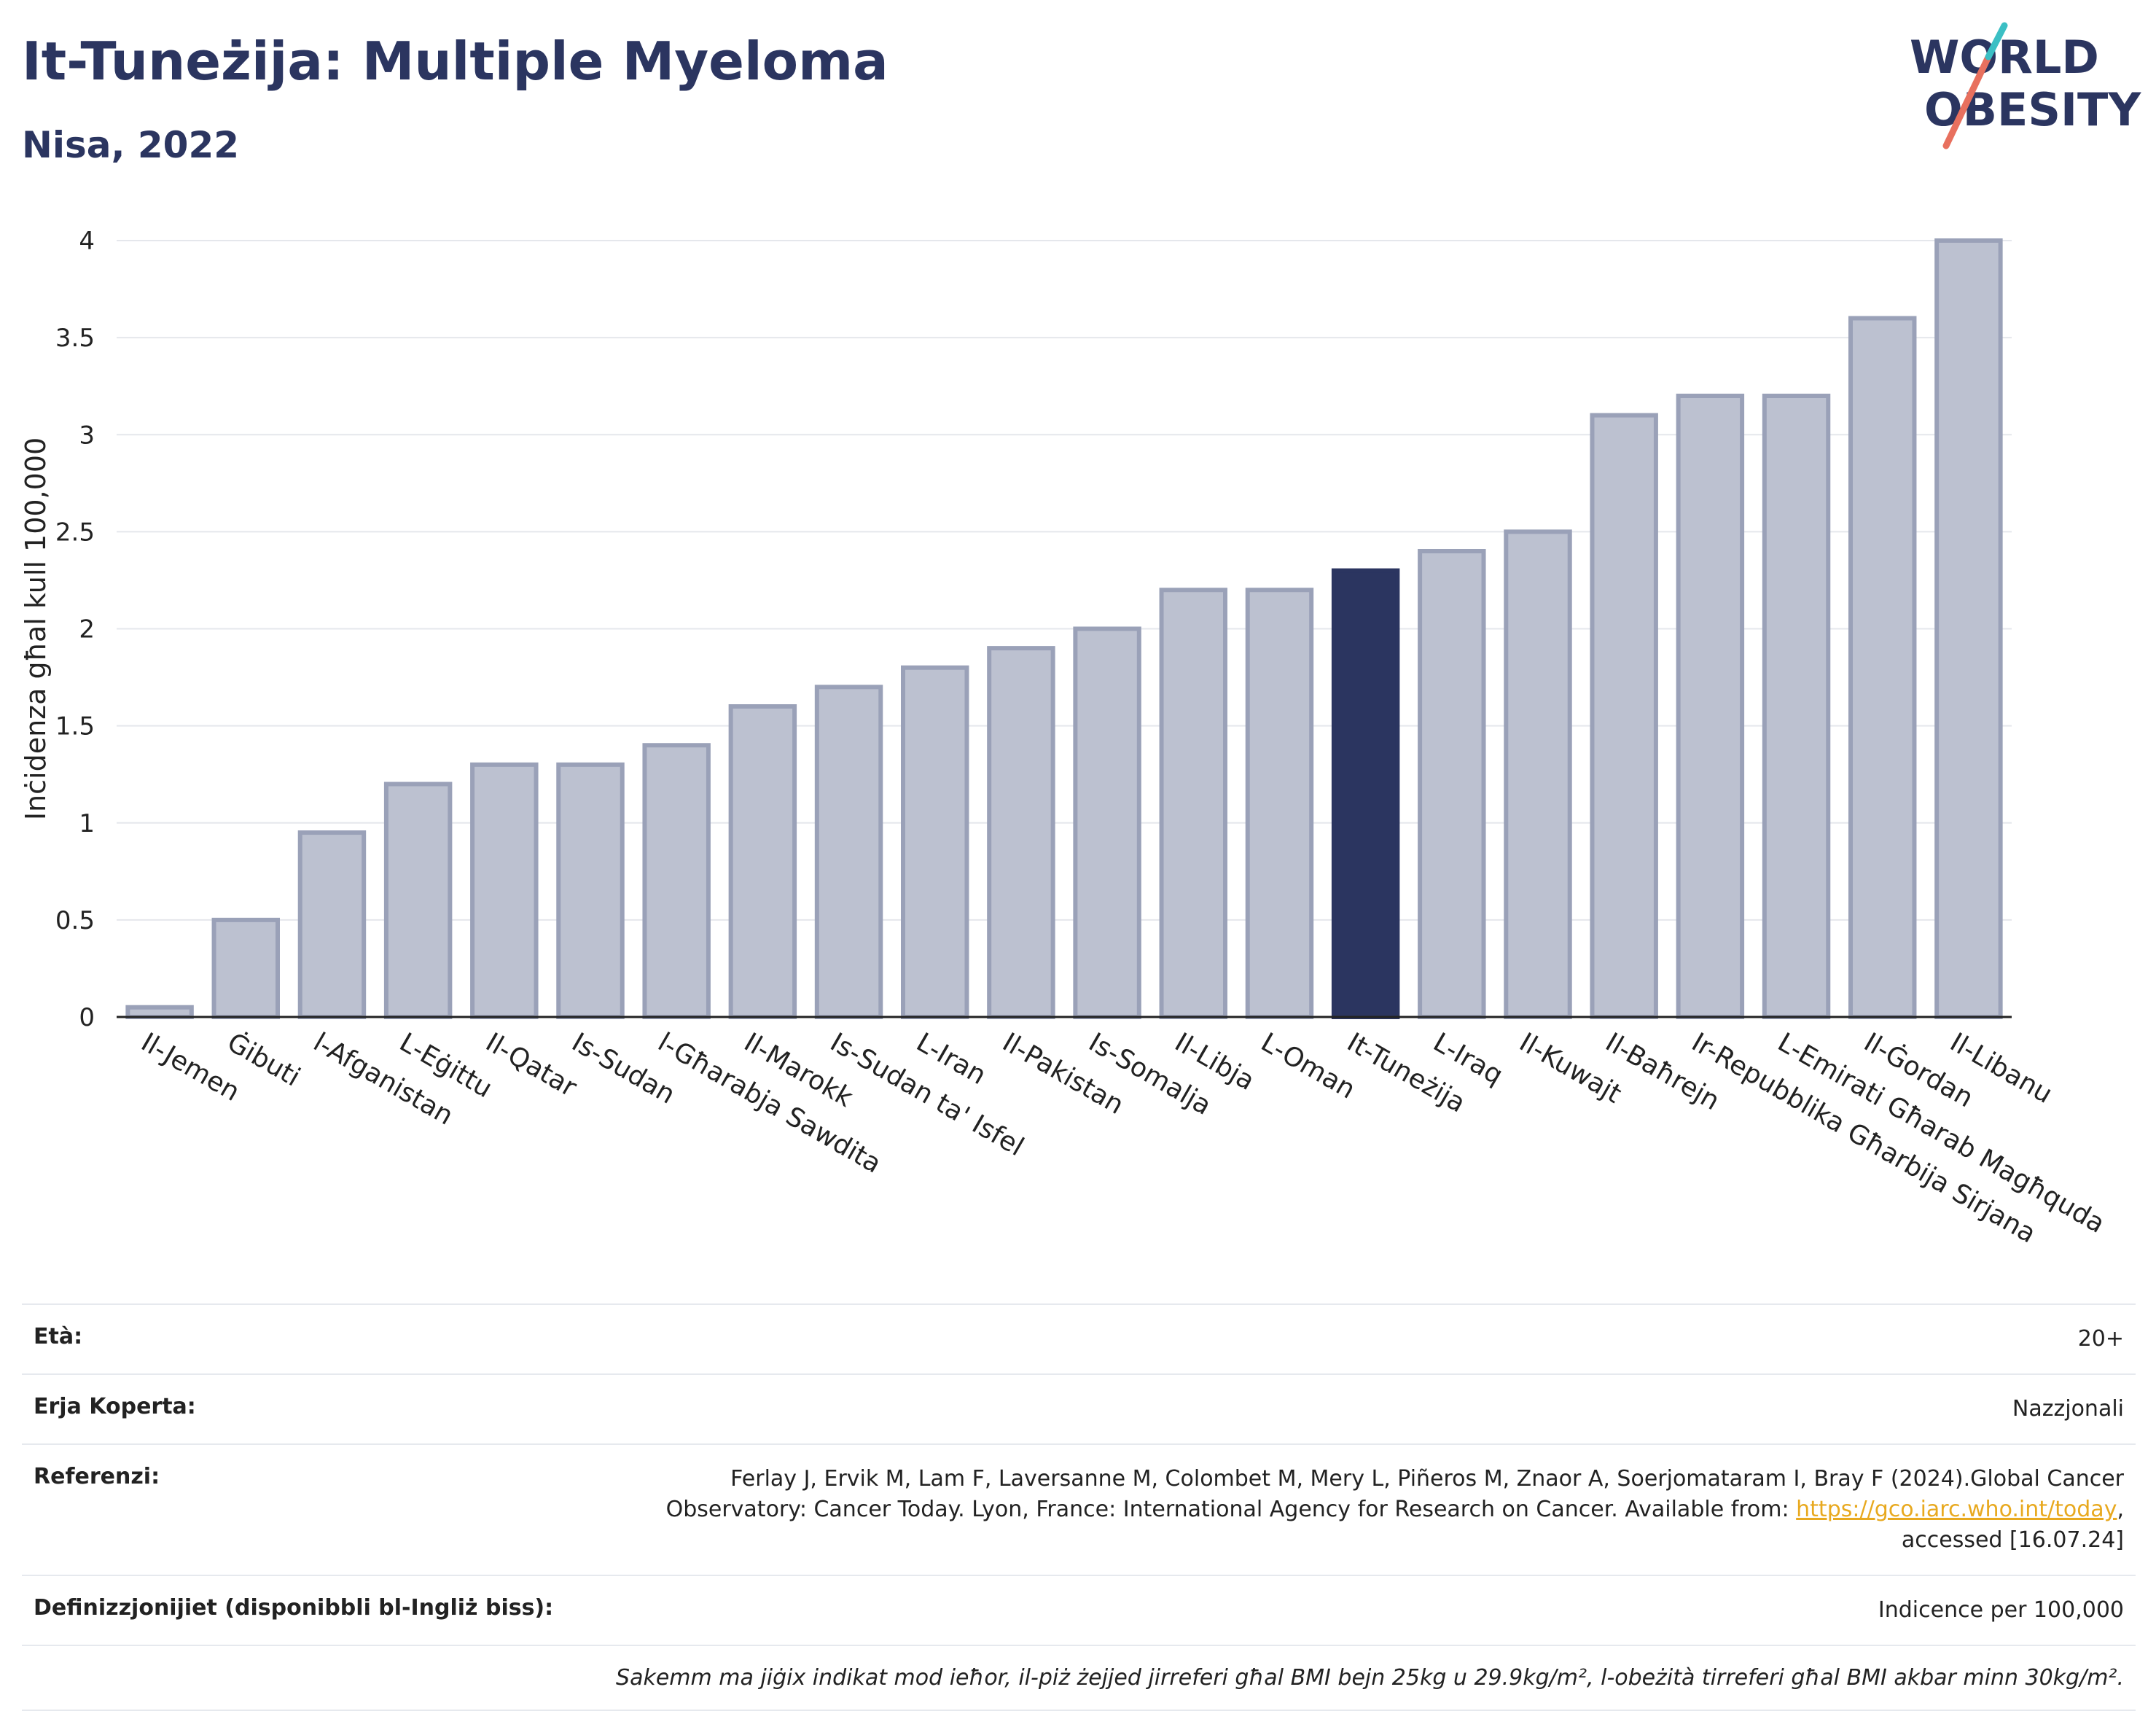 Image resolution: width=2156 pixels, height=1711 pixels. Describe the element at coordinates (58, 1336) in the screenshot. I see `age-label: Età:` at that location.